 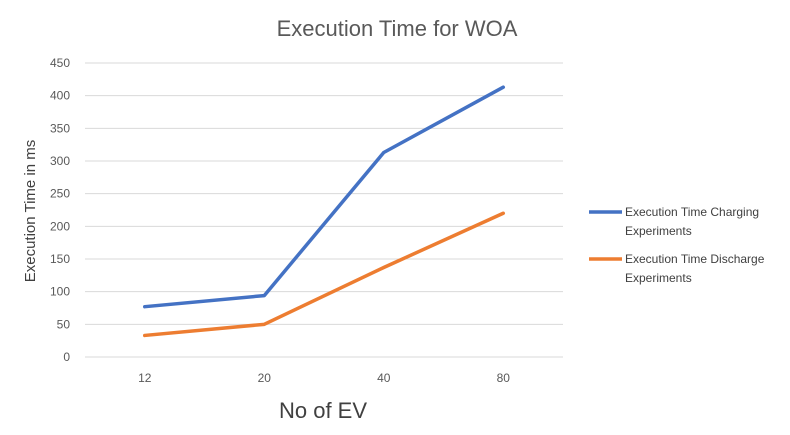 What do you see at coordinates (504, 378) in the screenshot?
I see `x-tick-label: 80` at bounding box center [504, 378].